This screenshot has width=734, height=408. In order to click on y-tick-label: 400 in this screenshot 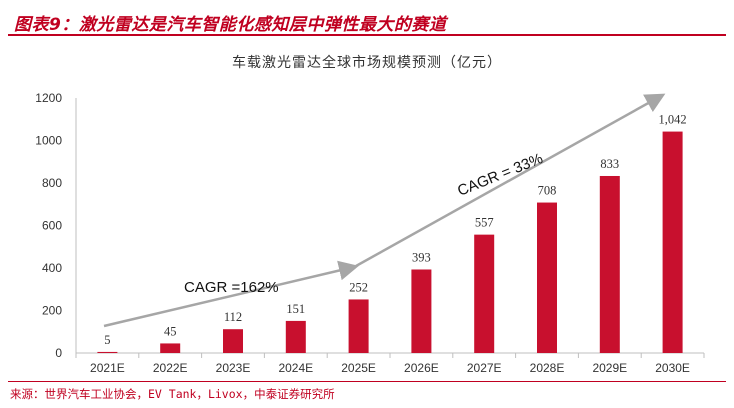, I will do `click(52, 268)`.